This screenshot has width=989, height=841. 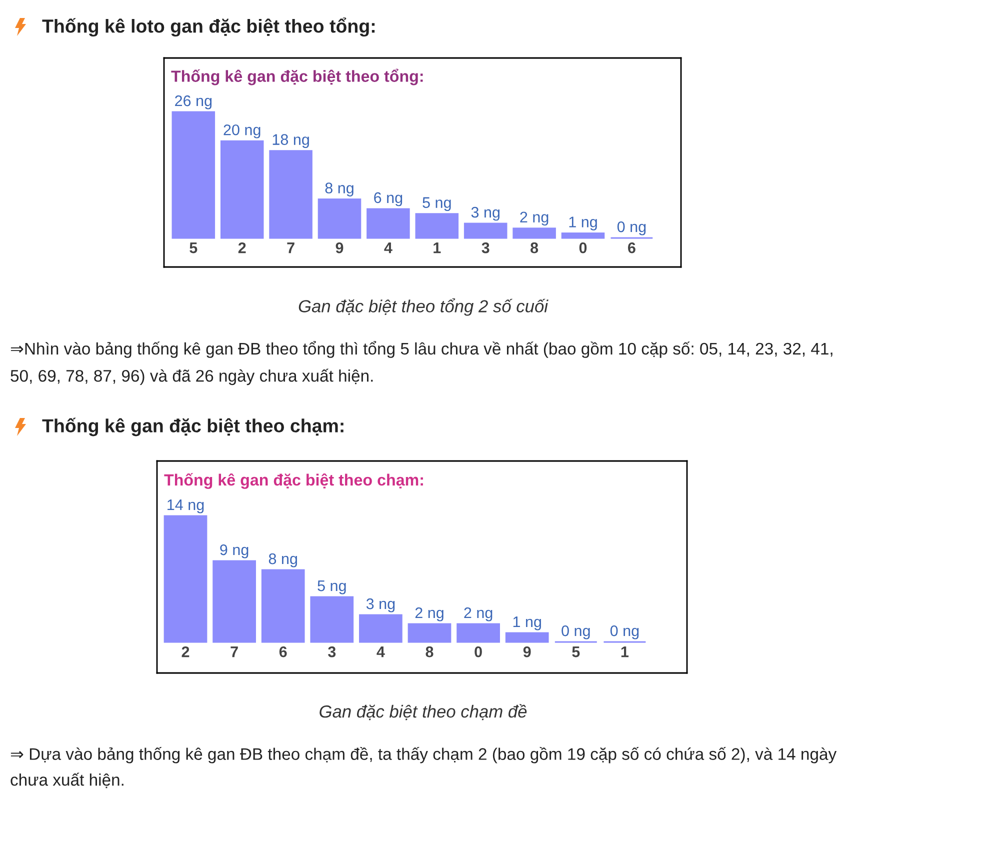 What do you see at coordinates (290, 141) in the screenshot?
I see `data-label: 18 ng` at bounding box center [290, 141].